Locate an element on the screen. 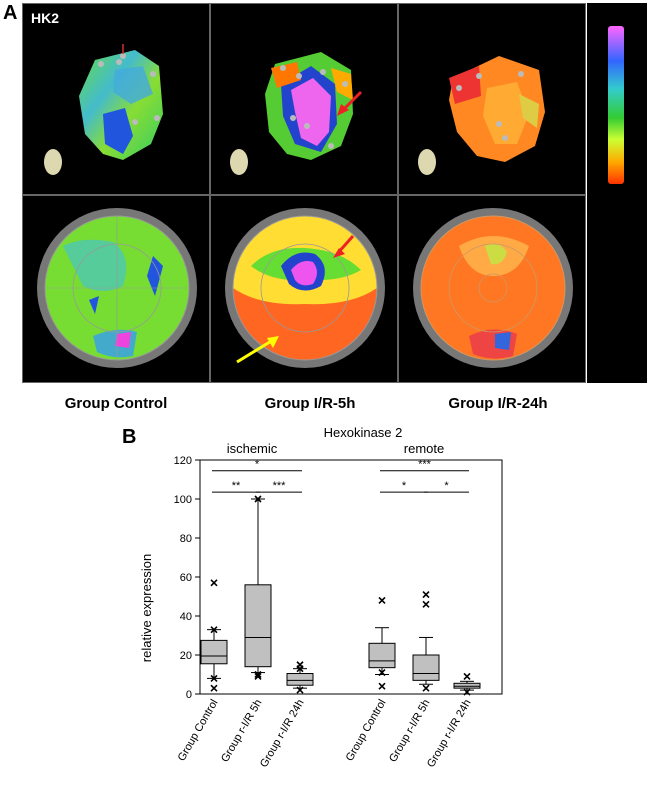 This screenshot has width=650, height=786. y-tick-label: 0 is located at coordinates (189, 695).